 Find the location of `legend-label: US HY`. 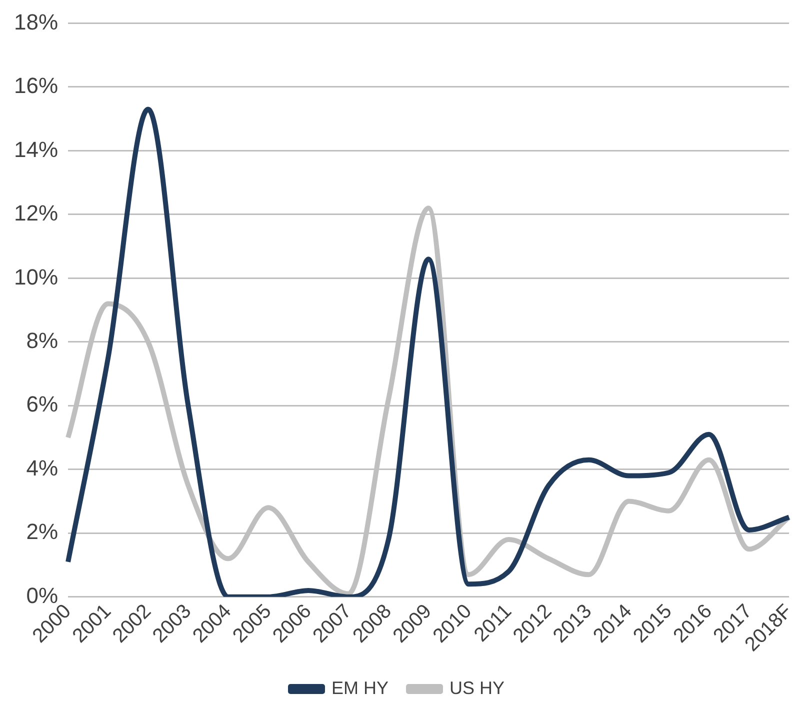

legend-label: US HY is located at coordinates (477, 688).